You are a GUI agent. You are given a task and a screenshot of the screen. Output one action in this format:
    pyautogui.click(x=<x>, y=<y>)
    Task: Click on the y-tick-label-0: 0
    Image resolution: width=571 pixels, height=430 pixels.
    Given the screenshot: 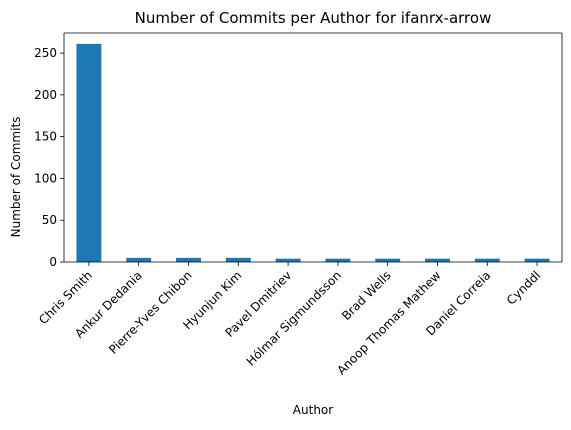 What is the action you would take?
    pyautogui.click(x=53, y=262)
    